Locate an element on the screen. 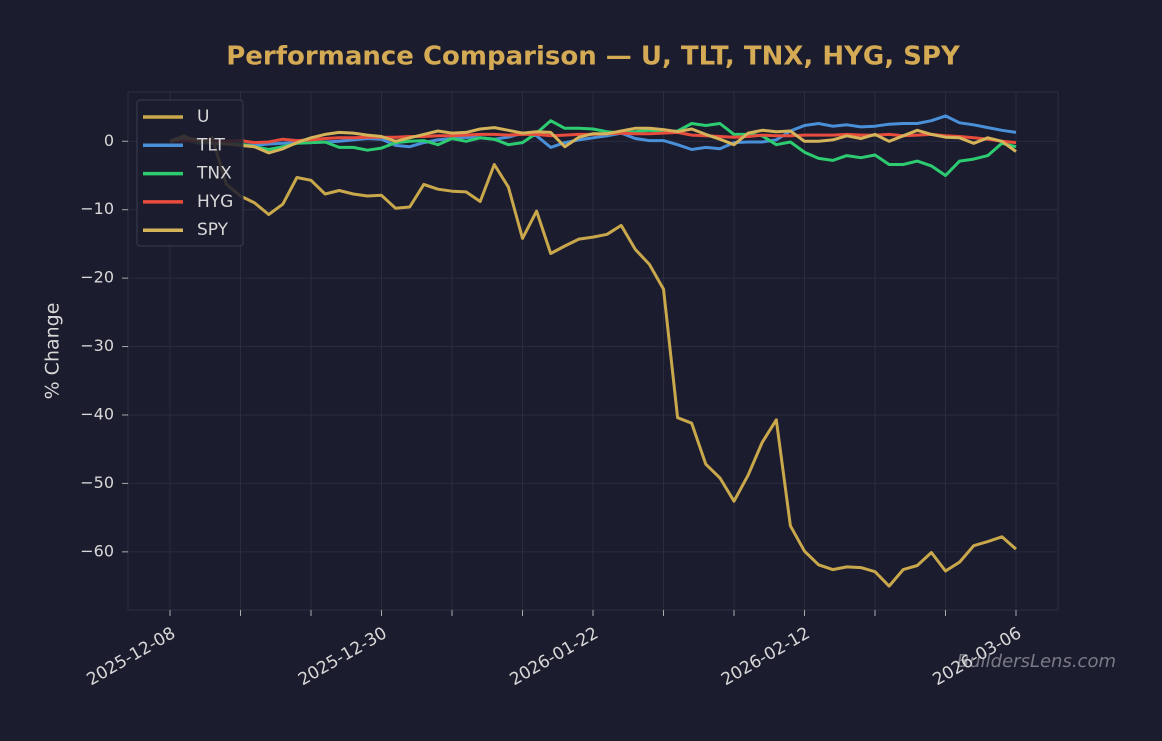  legend-box is located at coordinates (190, 173).